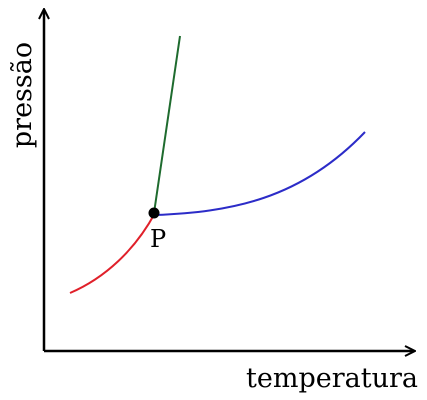  I want to click on point-label: P, so click(158, 239).